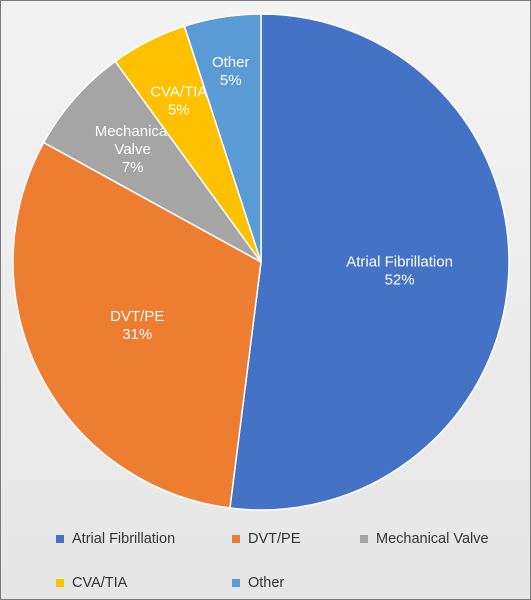 The image size is (531, 600). Describe the element at coordinates (222, 138) in the screenshot. I see `pie-slice-other` at that location.